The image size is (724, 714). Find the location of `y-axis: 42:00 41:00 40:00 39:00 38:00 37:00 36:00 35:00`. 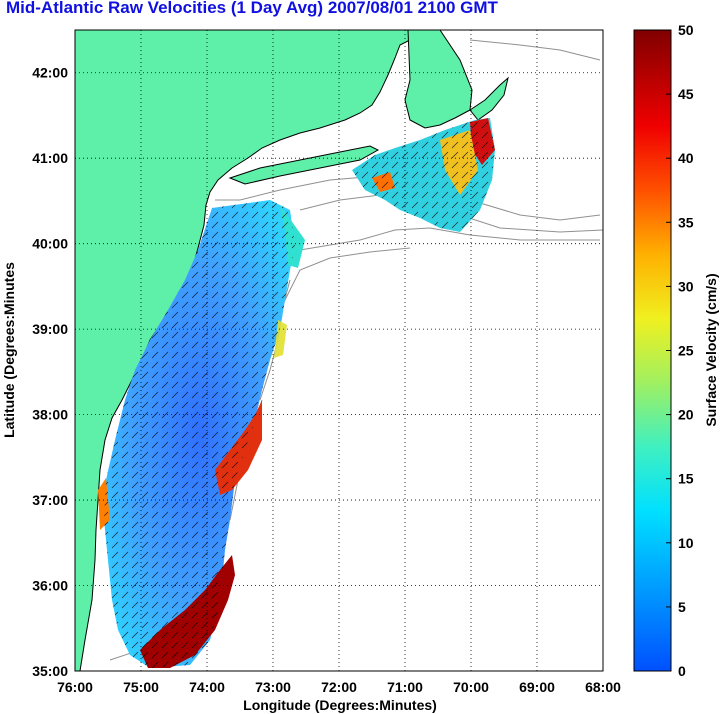

y-axis: 42:00 41:00 40:00 39:00 38:00 37:00 36:00 35:00 is located at coordinates (50, 372).